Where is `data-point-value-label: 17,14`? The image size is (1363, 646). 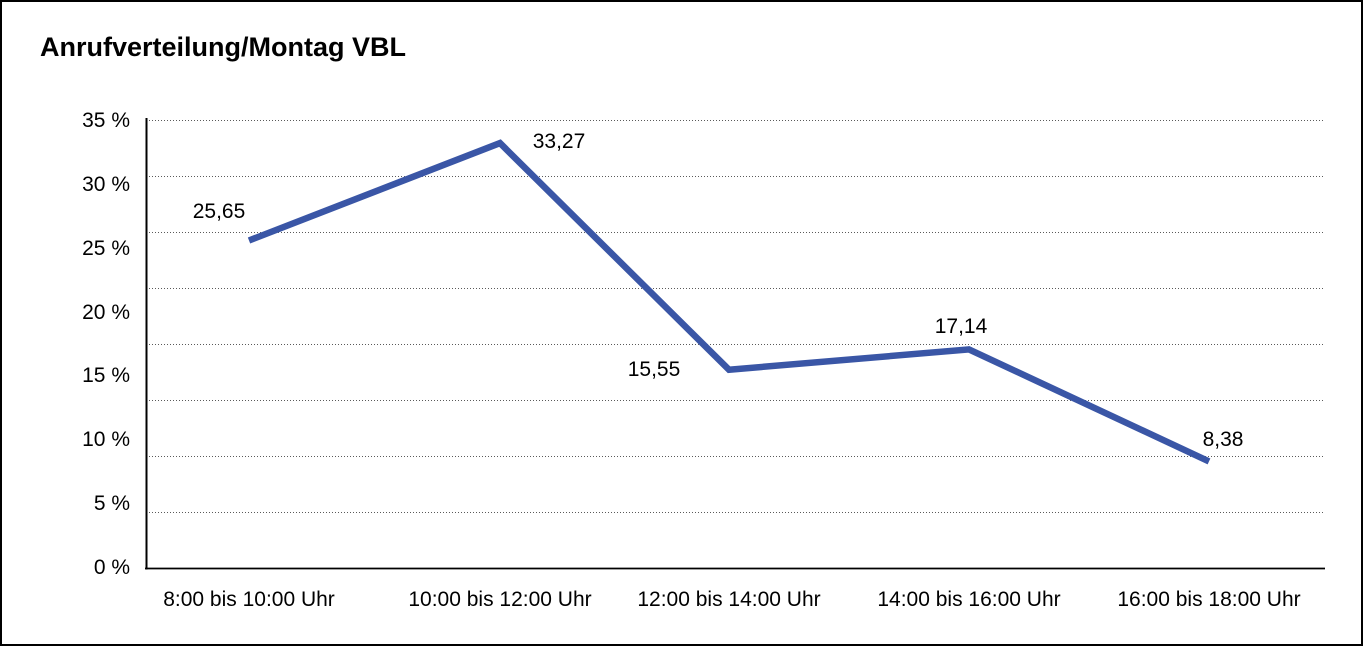 data-point-value-label: 17,14 is located at coordinates (961, 326).